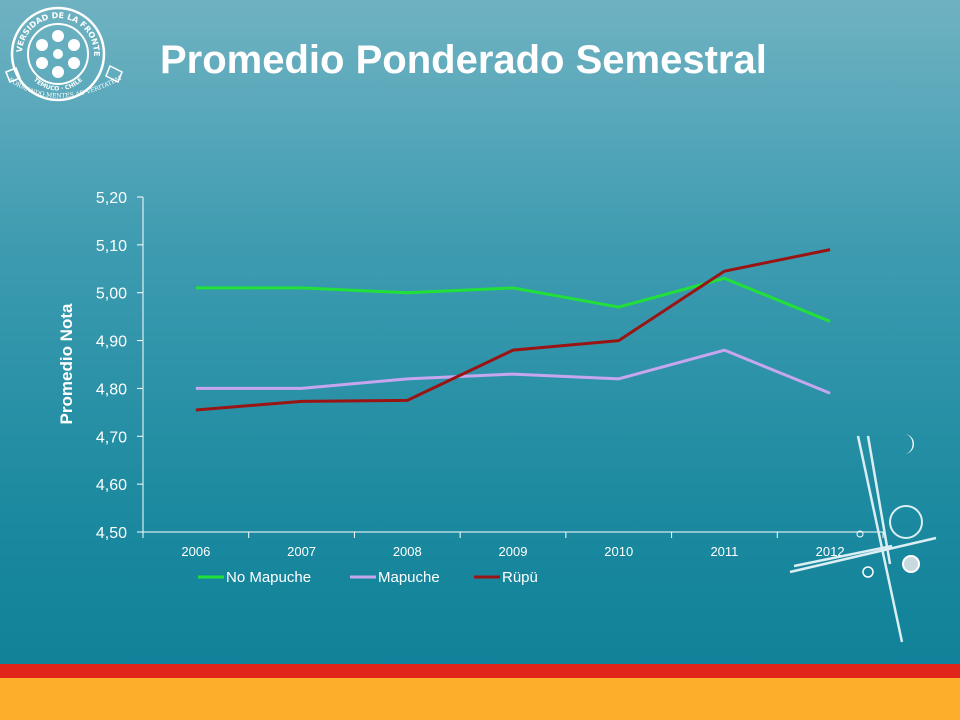 Image resolution: width=960 pixels, height=720 pixels. Describe the element at coordinates (268, 577) in the screenshot. I see `legend-label: No Mapuche` at that location.